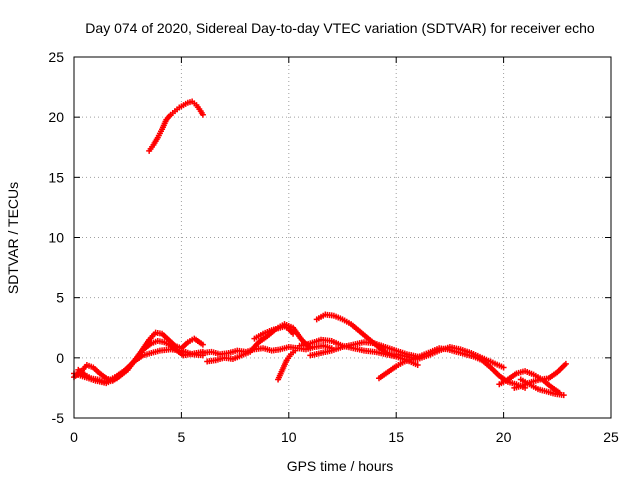 The image size is (640, 480). What do you see at coordinates (611, 437) in the screenshot?
I see `x-tick-label: 25` at bounding box center [611, 437].